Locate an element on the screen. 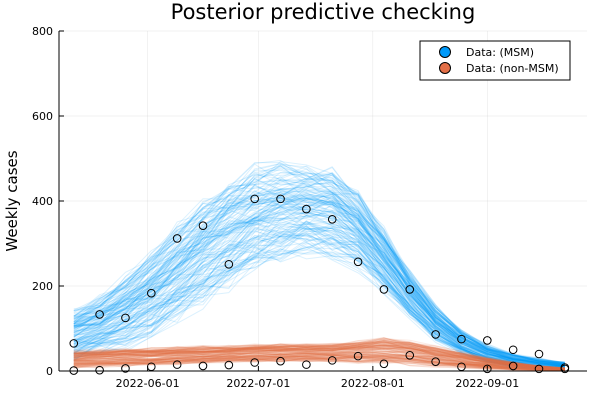 The width and height of the screenshot is (600, 400). y-tick-label: 800 is located at coordinates (42, 31).